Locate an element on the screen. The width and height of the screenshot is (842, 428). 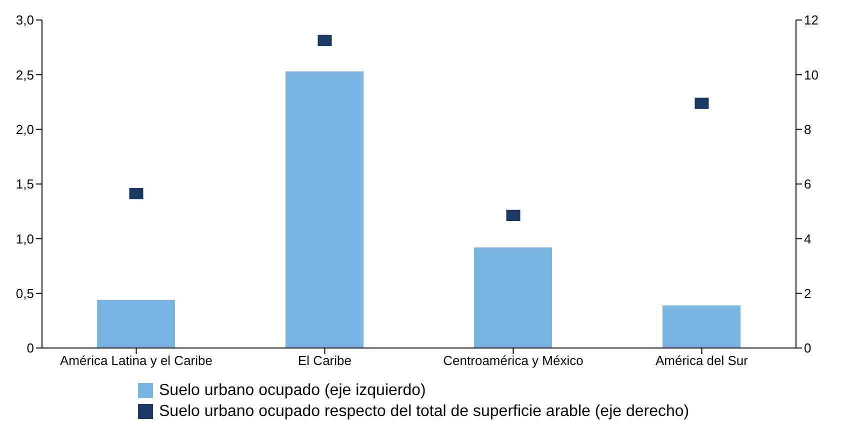
y2-tick-label: 8 is located at coordinates (808, 129).